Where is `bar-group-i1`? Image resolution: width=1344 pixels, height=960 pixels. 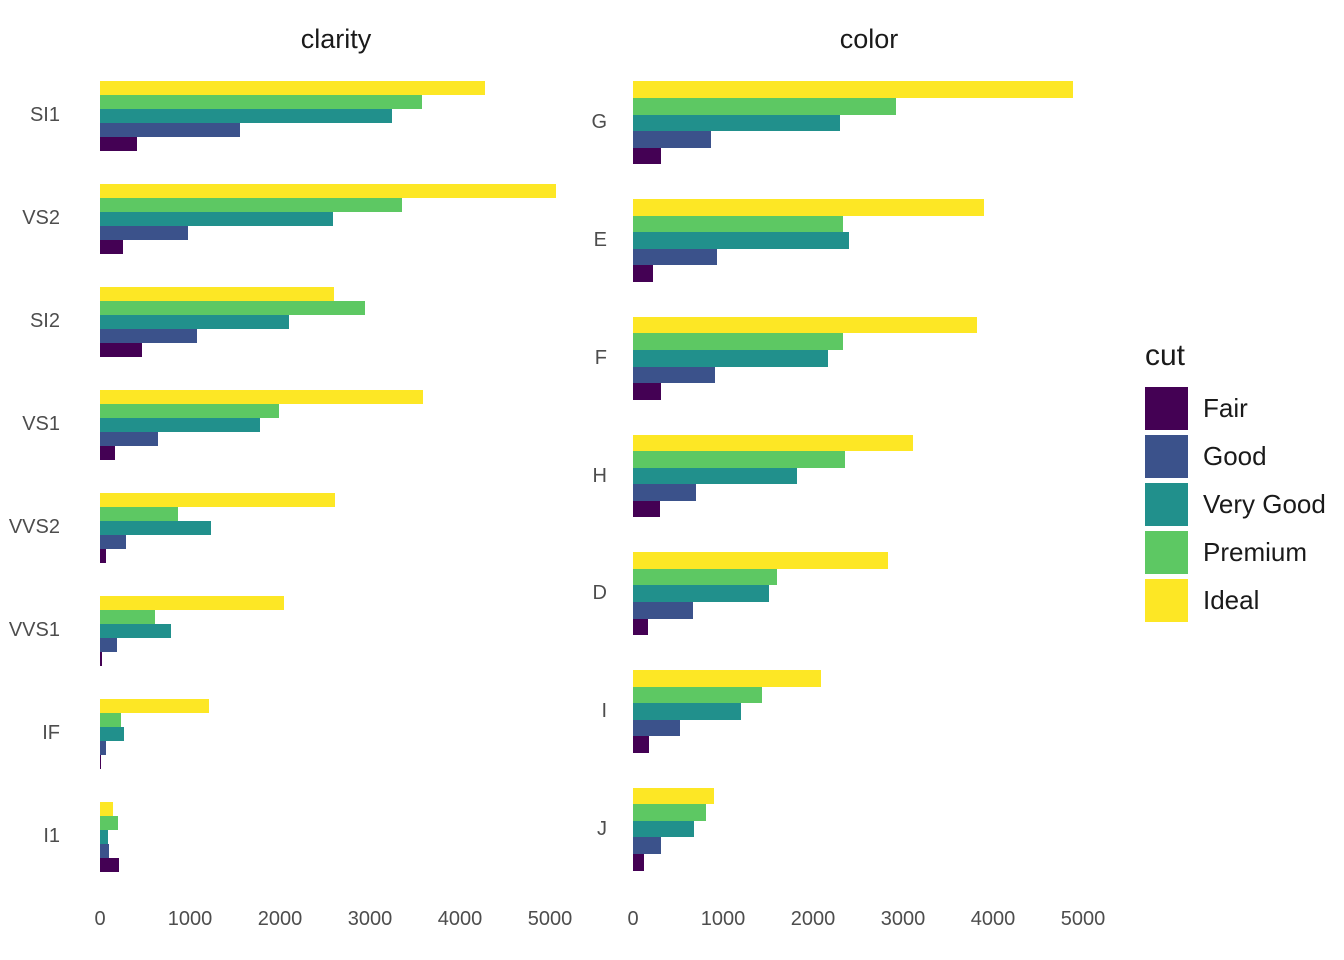 bar-group-i1 is located at coordinates (109, 836).